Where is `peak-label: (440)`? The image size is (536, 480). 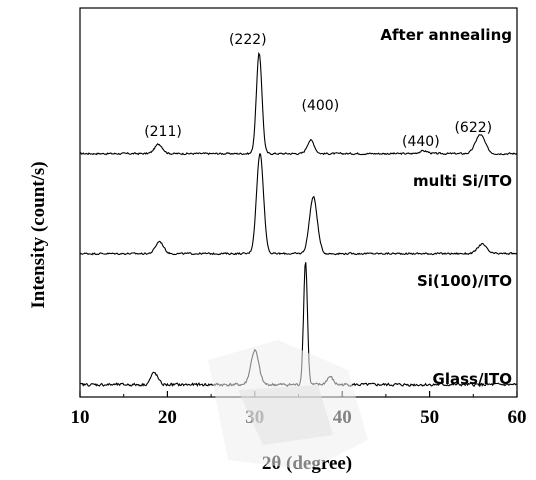 peak-label: (440) is located at coordinates (421, 142).